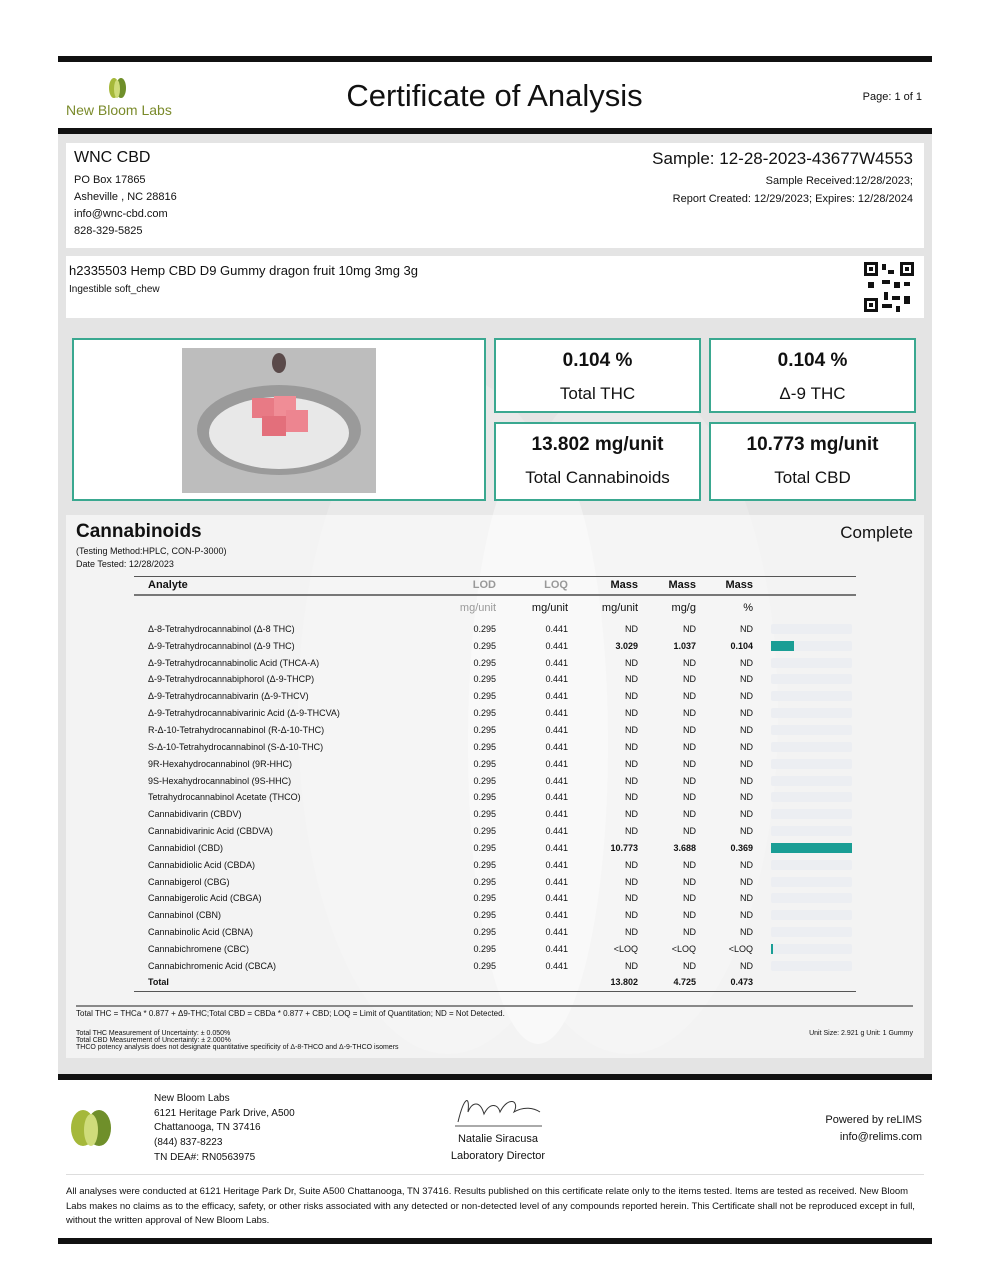  What do you see at coordinates (279, 420) in the screenshot?
I see `sample-photo` at bounding box center [279, 420].